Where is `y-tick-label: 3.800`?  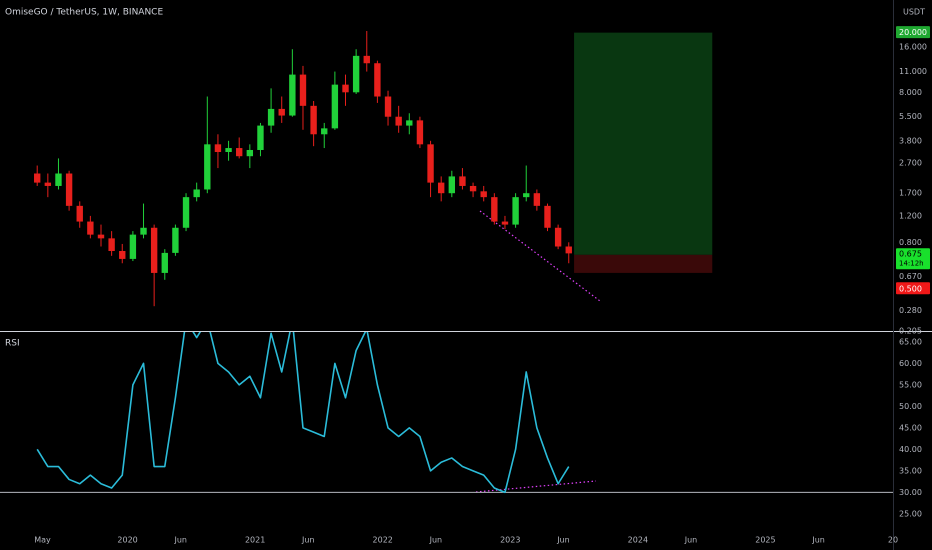 y-tick-label: 3.800 is located at coordinates (910, 140).